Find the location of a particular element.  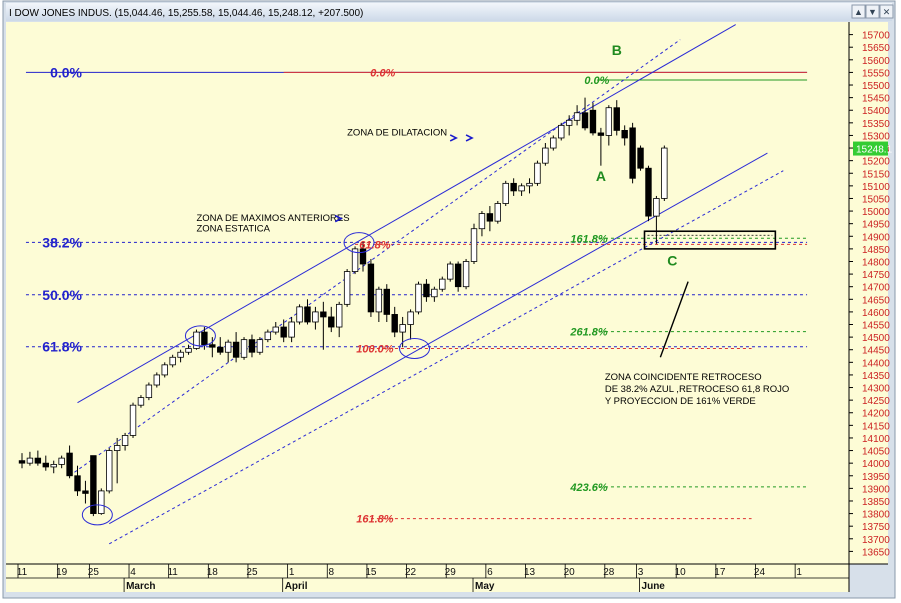

price-tick-label: 14300 is located at coordinates (876, 389).